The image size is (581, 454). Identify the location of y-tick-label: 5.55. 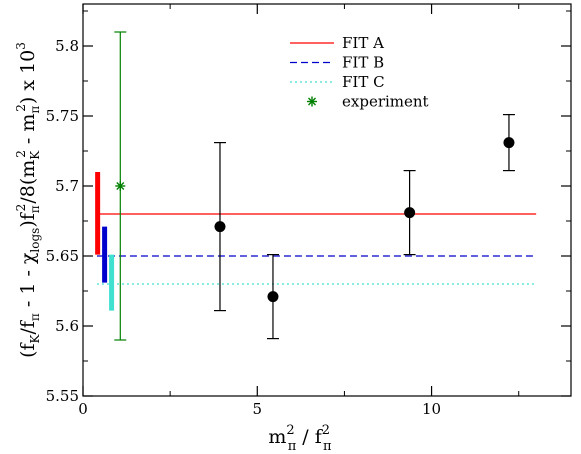
(62, 396).